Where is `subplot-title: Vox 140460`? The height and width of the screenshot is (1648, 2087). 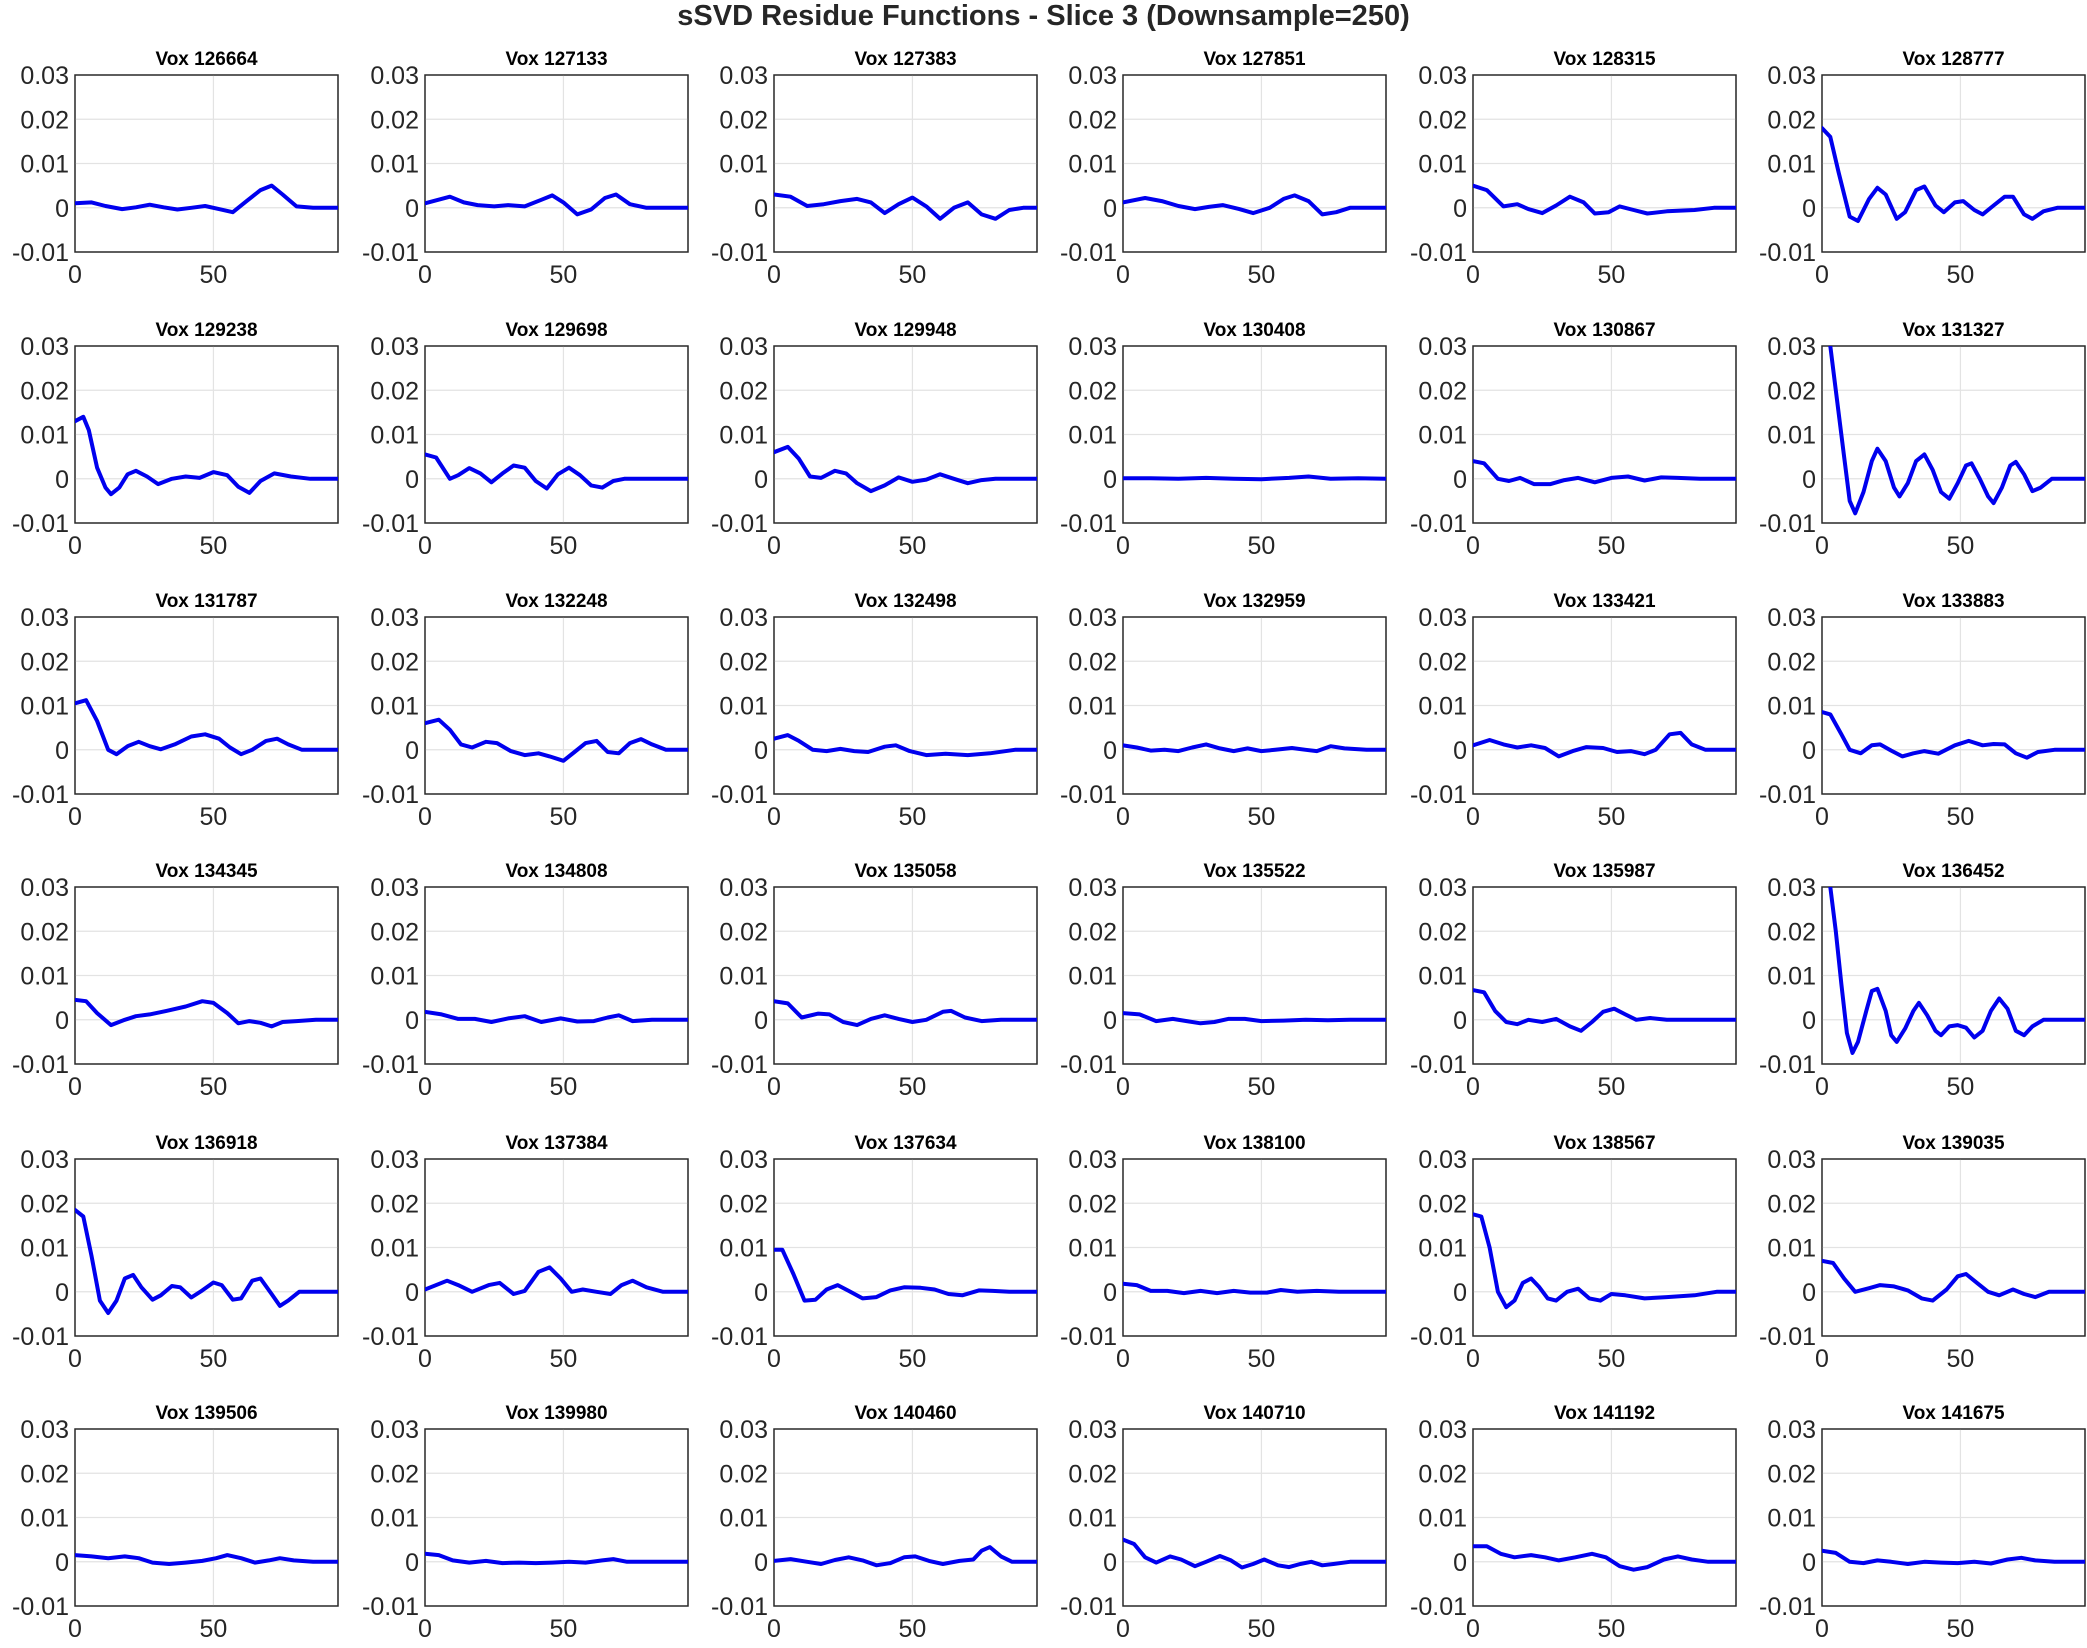
subplot-title: Vox 140460 is located at coordinates (905, 1413).